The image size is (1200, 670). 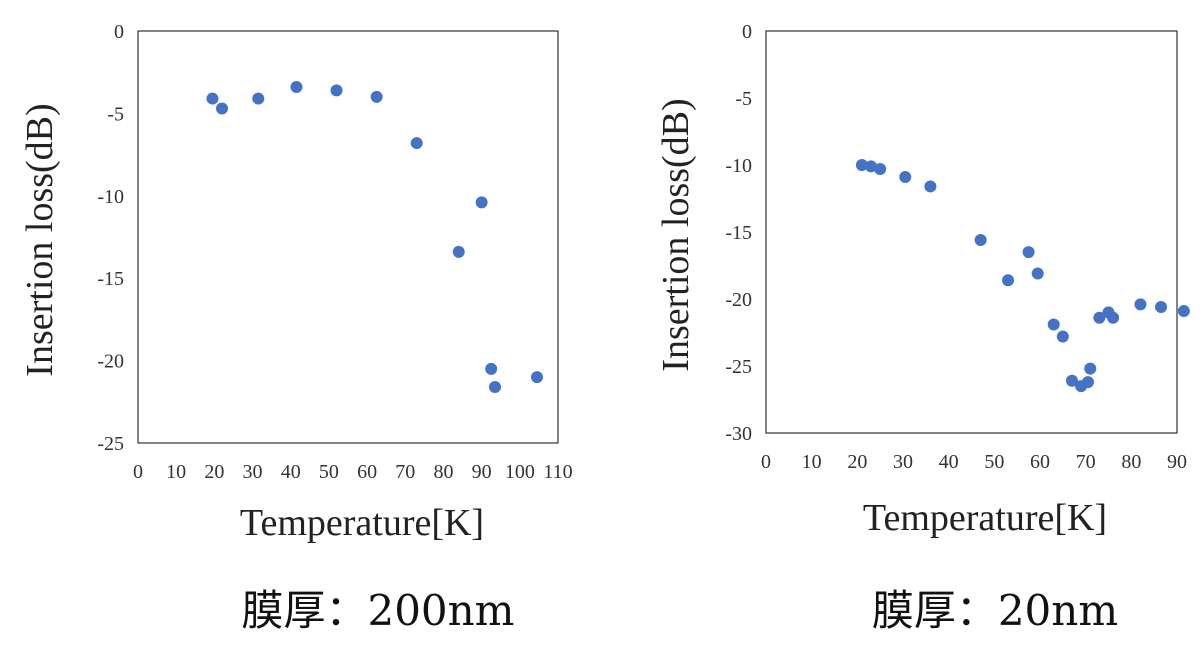 I want to click on x-tick-labels-200nm: 0 10 20 30 40 50 60 70 80 90 100 110, so click(x=353, y=472).